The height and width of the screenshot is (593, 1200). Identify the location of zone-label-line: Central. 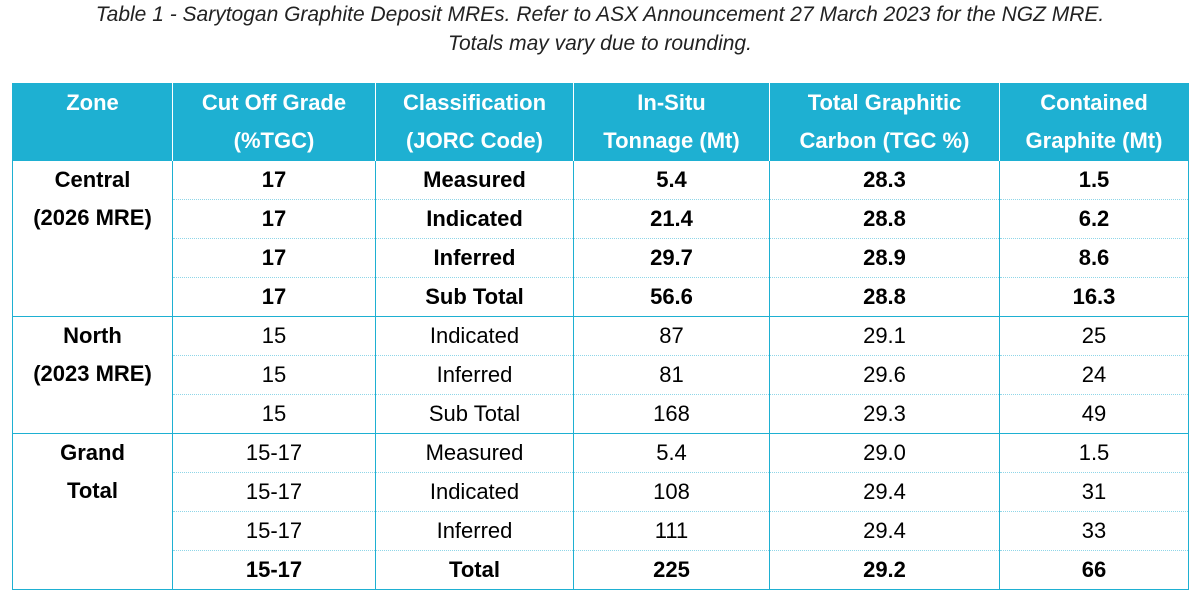
(92, 179).